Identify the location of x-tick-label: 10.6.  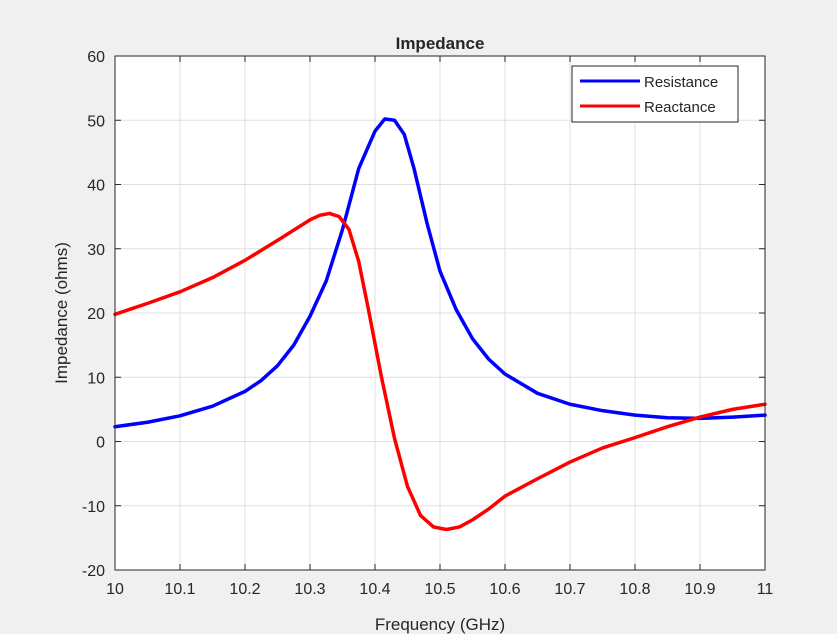
(504, 589).